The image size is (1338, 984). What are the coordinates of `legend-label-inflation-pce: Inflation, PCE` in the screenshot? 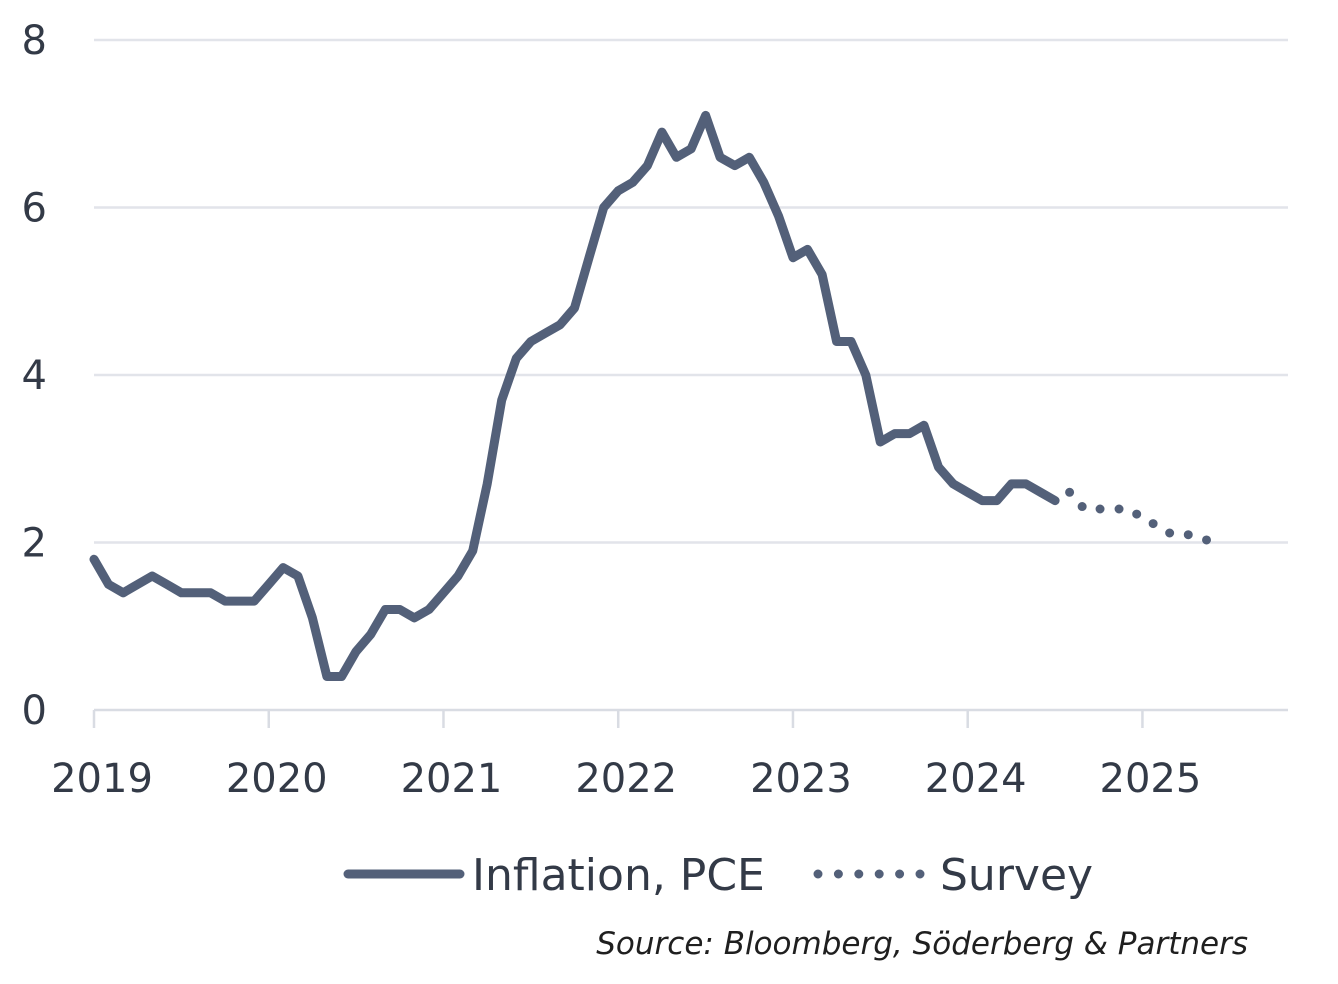 It's located at (618, 875).